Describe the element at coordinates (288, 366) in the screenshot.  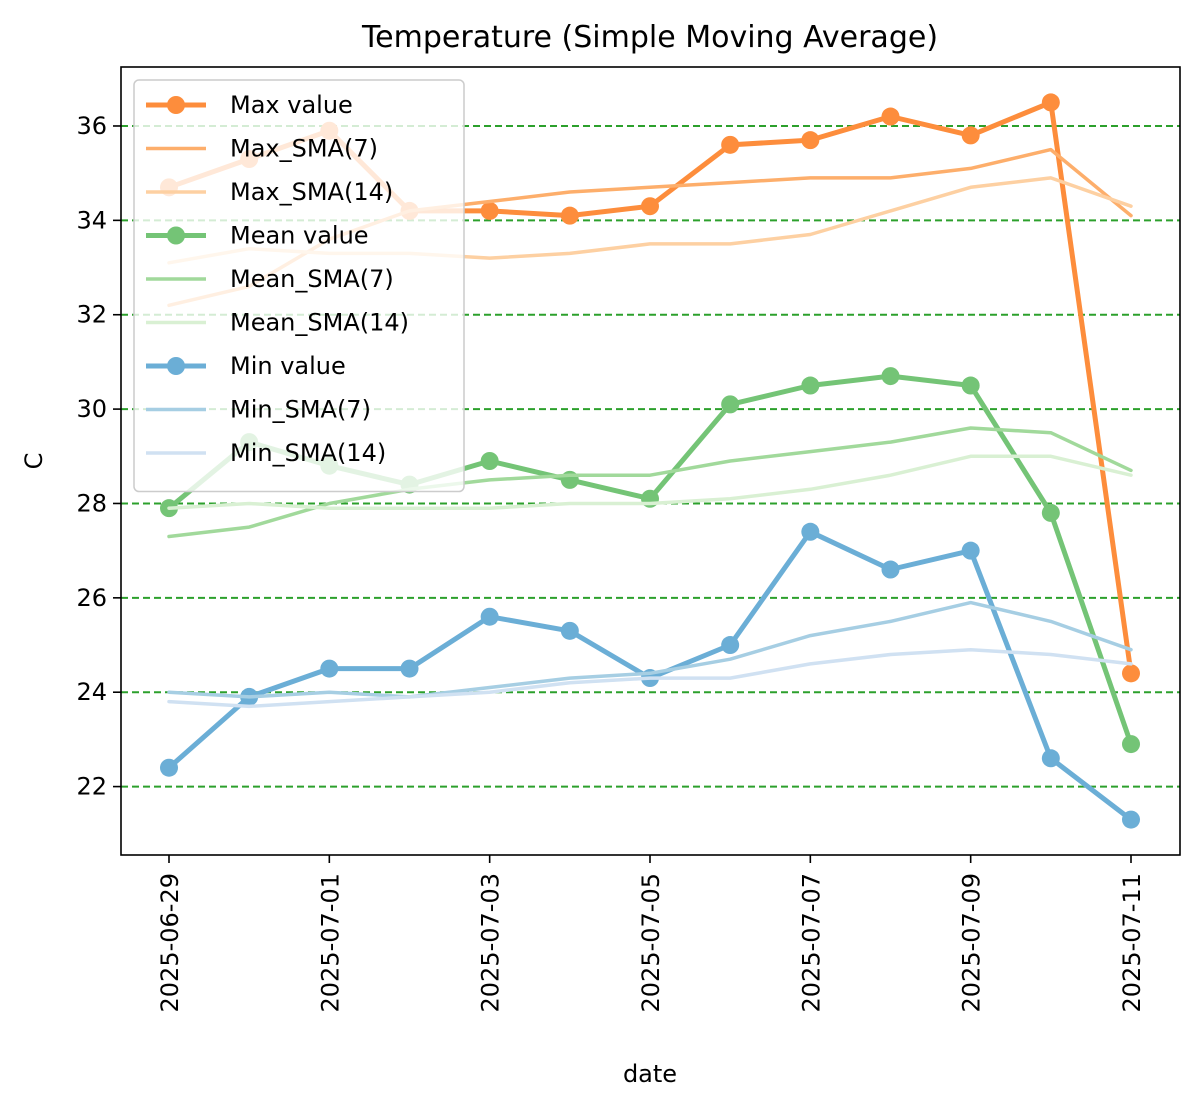
I see `legend-label: Min value` at that location.